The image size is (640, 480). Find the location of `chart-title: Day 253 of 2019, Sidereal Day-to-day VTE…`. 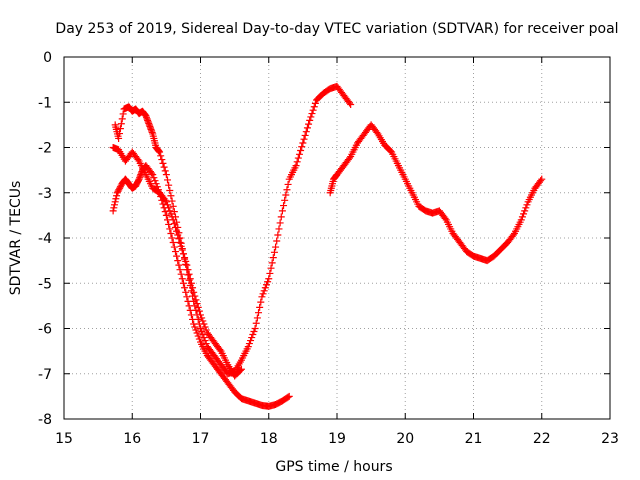

chart-title: Day 253 of 2019, Sidereal Day-to-day VTE… is located at coordinates (336, 29).